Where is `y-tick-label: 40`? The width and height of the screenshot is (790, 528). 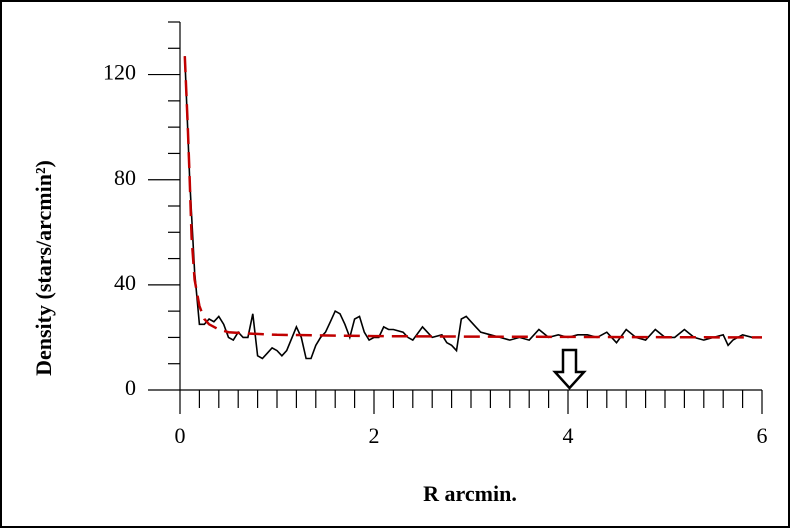 y-tick-label: 40 is located at coordinates (125, 282).